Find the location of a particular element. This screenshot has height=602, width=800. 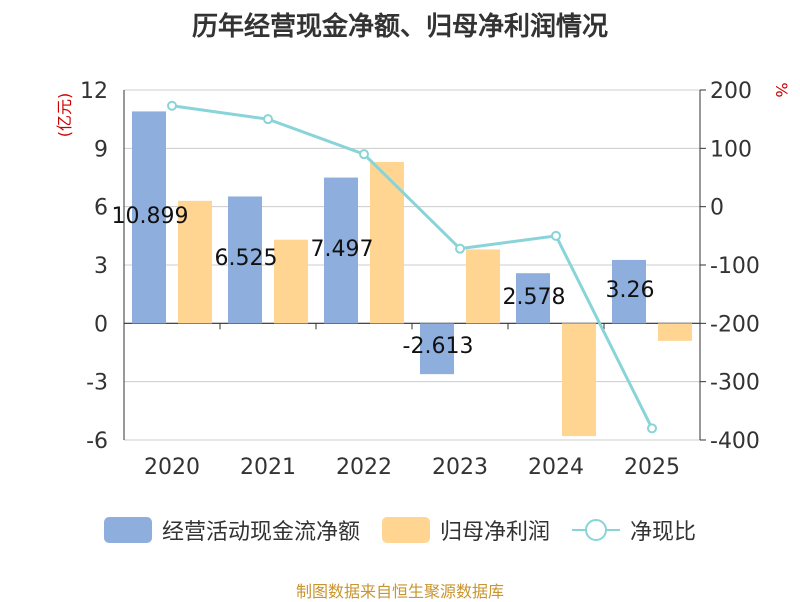

legend-item-net-profit: 归母净利润 is located at coordinates (465, 530).